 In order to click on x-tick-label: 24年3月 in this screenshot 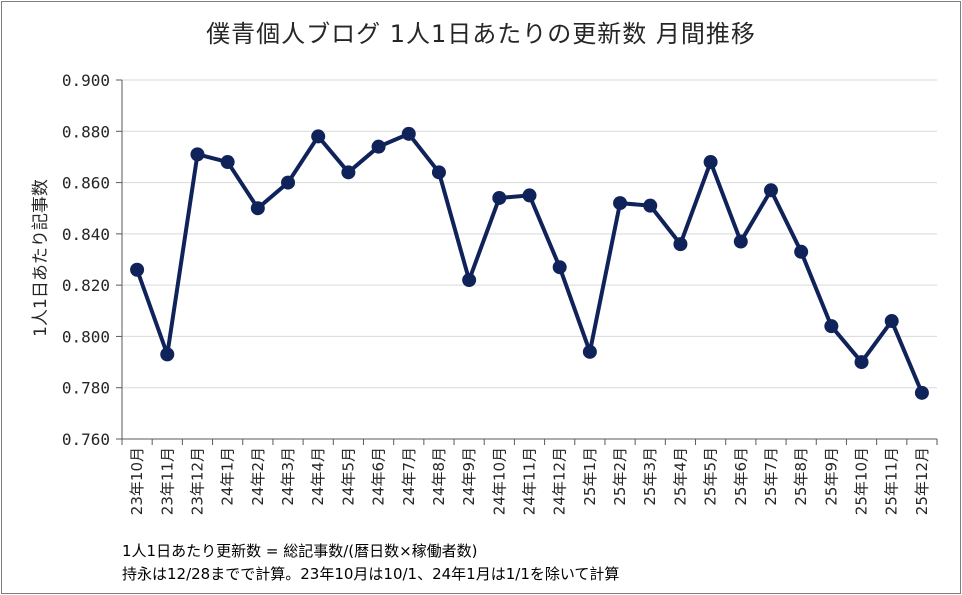, I will do `click(288, 476)`.